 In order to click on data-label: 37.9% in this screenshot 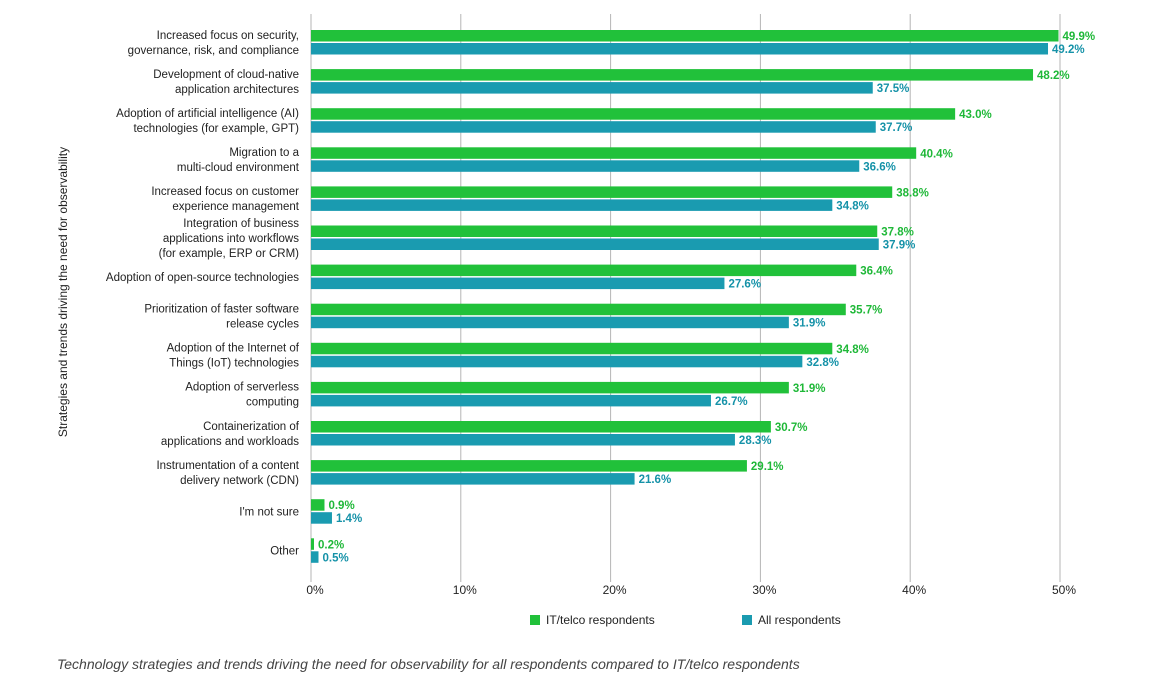, I will do `click(899, 246)`.